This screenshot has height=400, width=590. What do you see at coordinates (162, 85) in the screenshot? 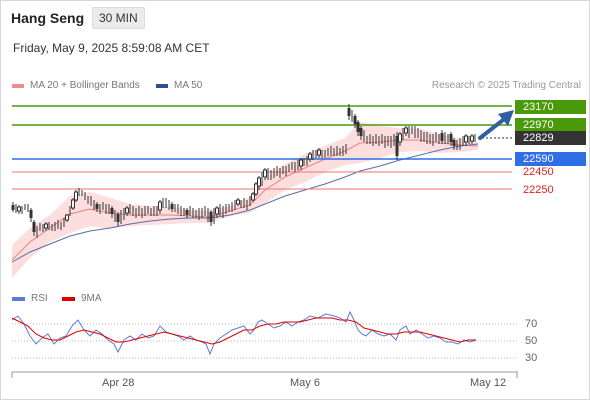
I see `ma50-swatch` at bounding box center [162, 85].